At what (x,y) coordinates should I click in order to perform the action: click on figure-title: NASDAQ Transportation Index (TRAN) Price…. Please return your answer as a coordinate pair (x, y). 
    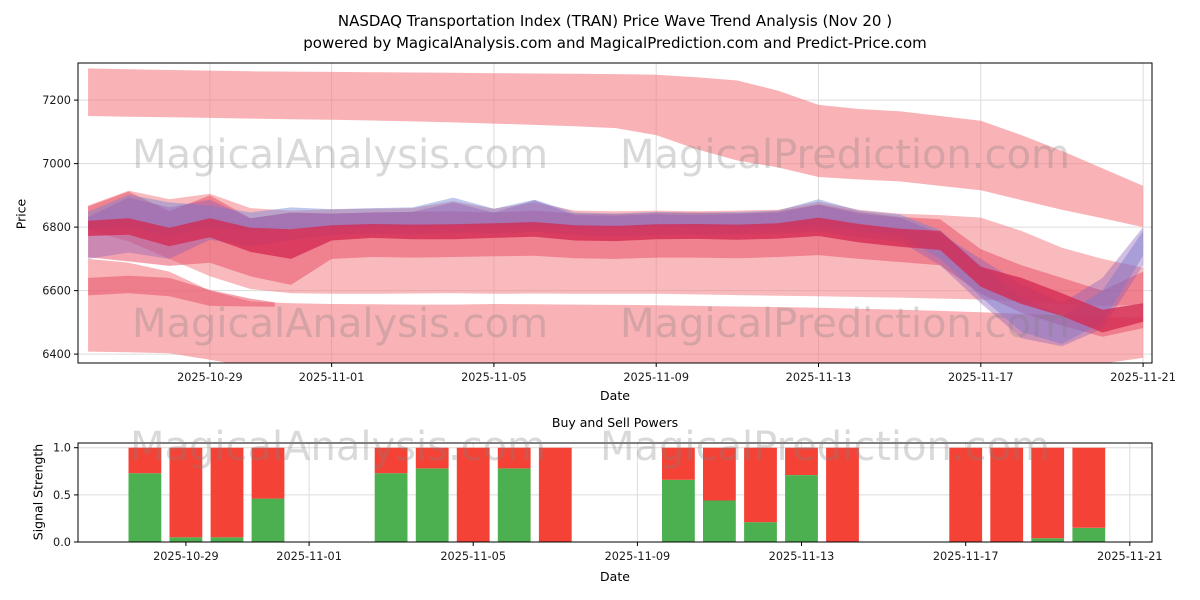
    Looking at the image, I should click on (615, 32).